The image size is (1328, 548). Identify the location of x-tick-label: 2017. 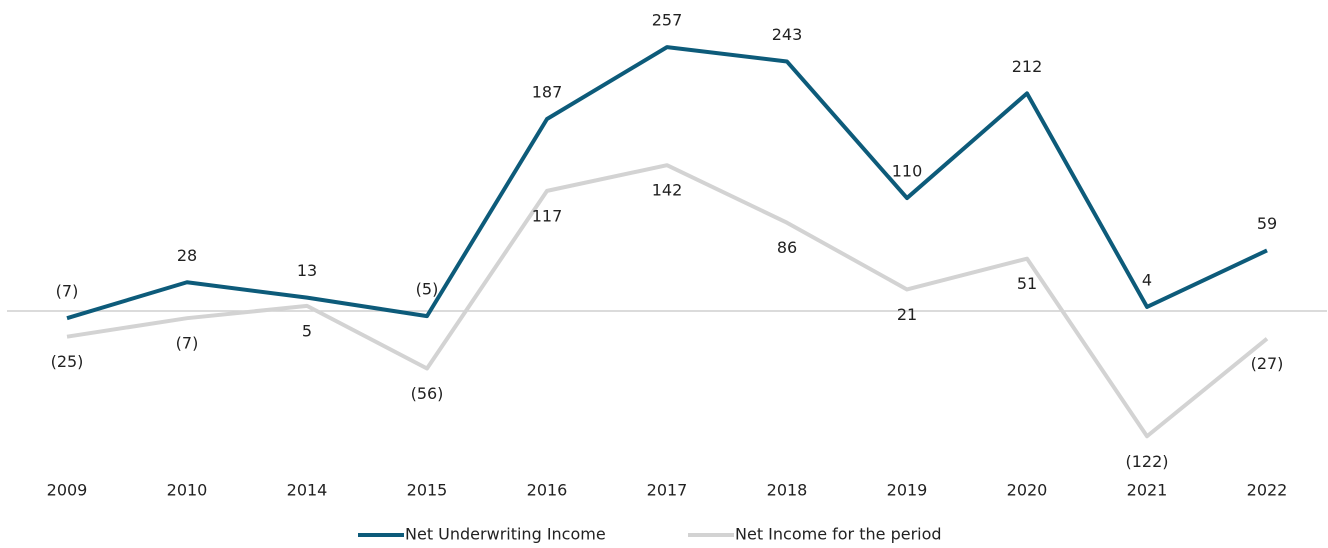
(667, 490).